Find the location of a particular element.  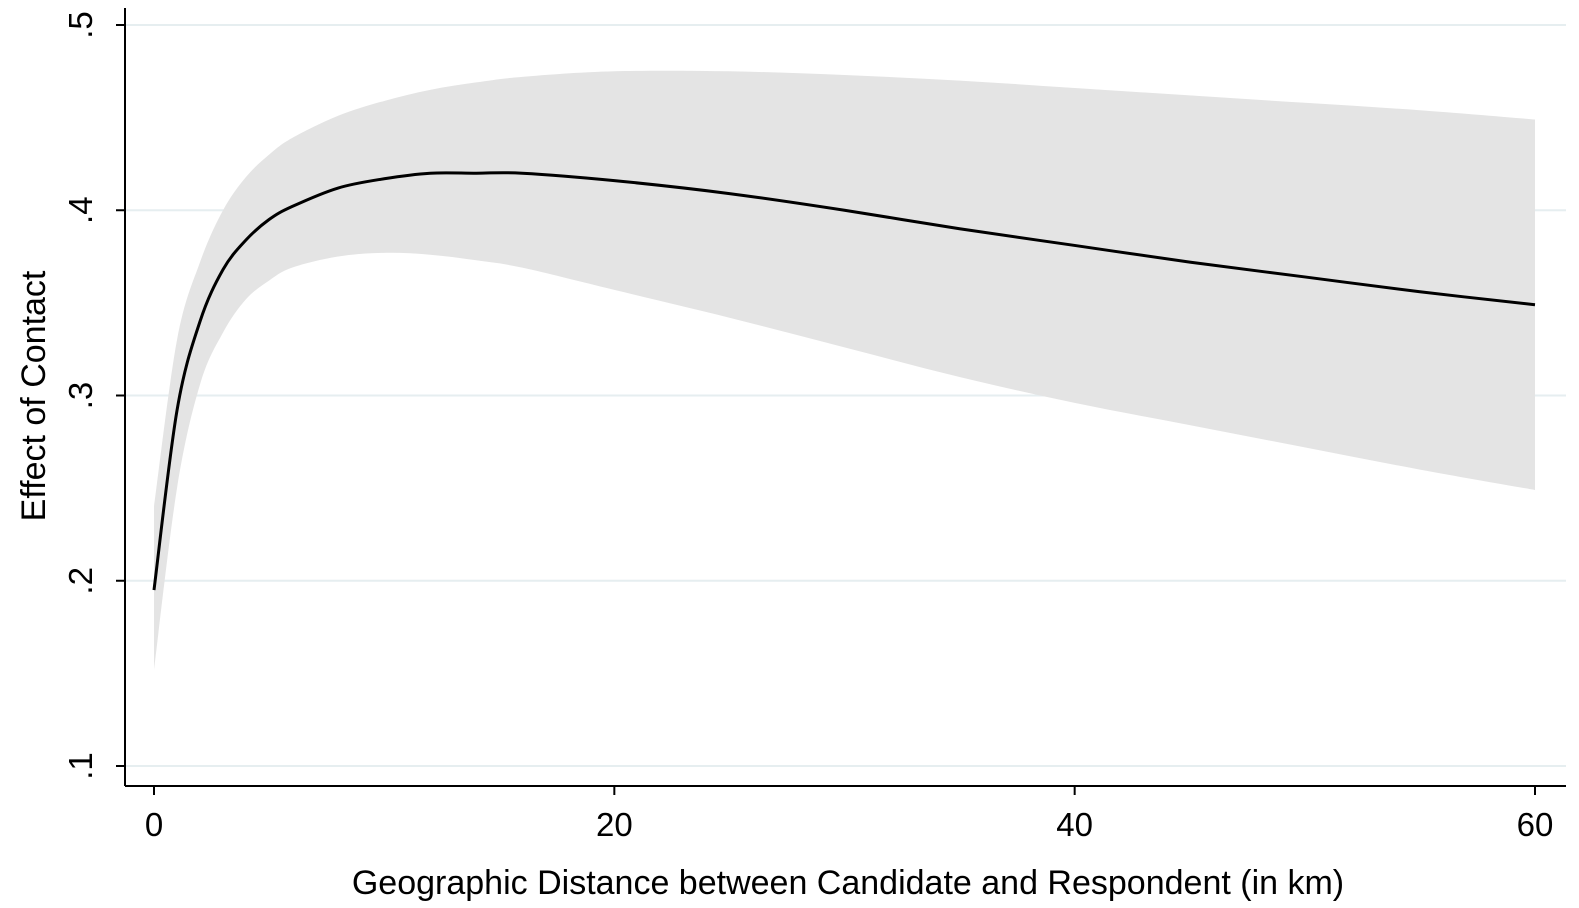

x-tick-label-2: 40 is located at coordinates (1074, 824).